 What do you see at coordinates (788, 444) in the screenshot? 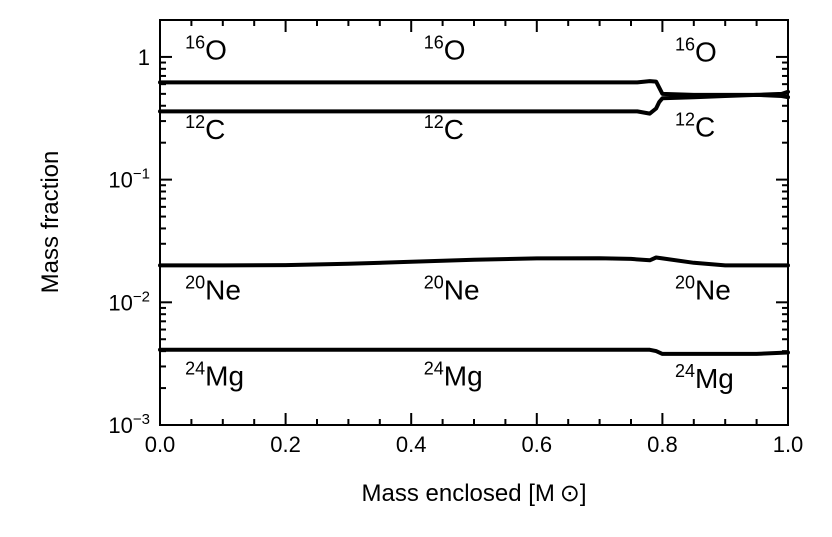
I see `x-tick-label: 1.0` at bounding box center [788, 444].